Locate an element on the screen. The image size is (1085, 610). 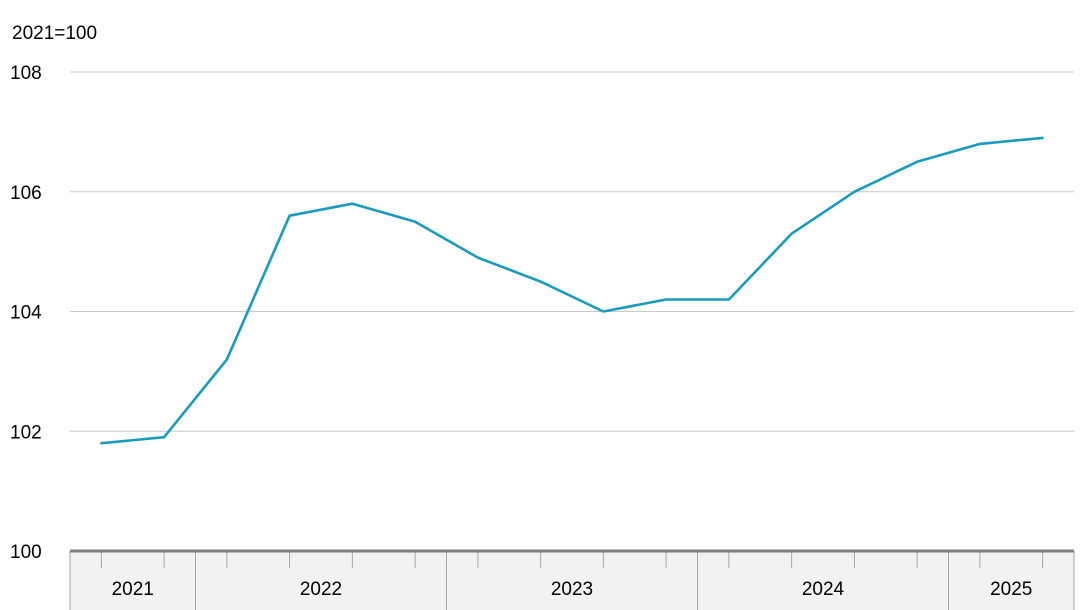
x-axis-band: 2021 2022 2023 2024 2025 is located at coordinates (572, 579).